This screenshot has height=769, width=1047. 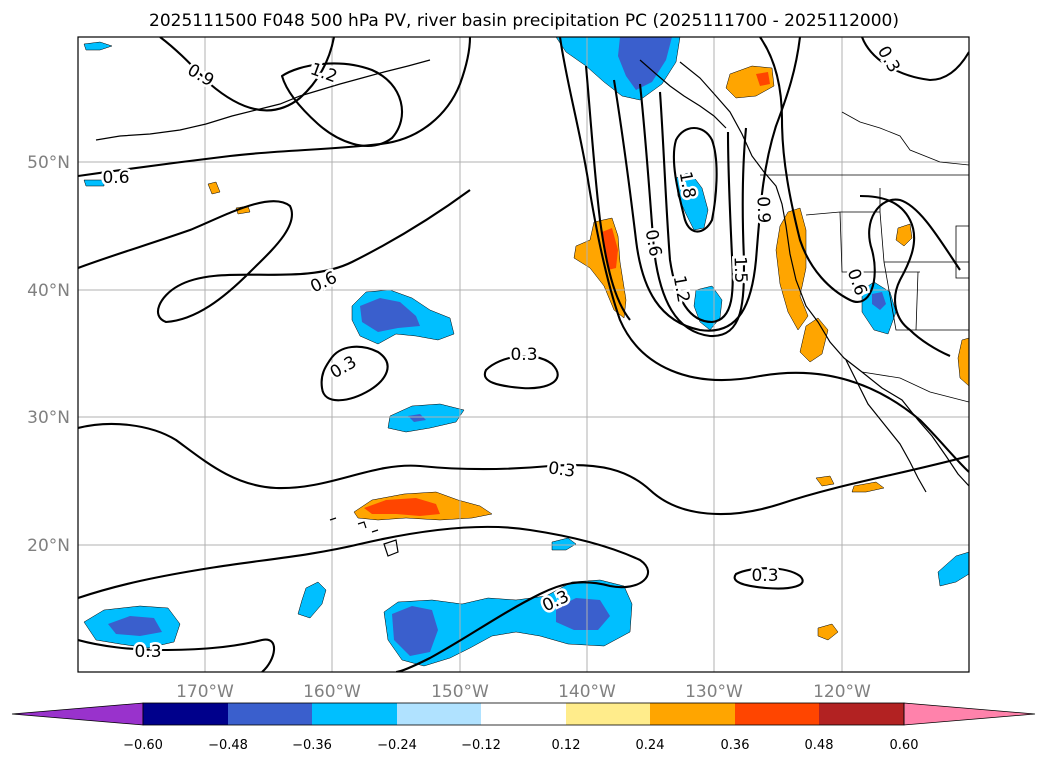 I want to click on contour-1.2-jet, so click(x=693, y=210).